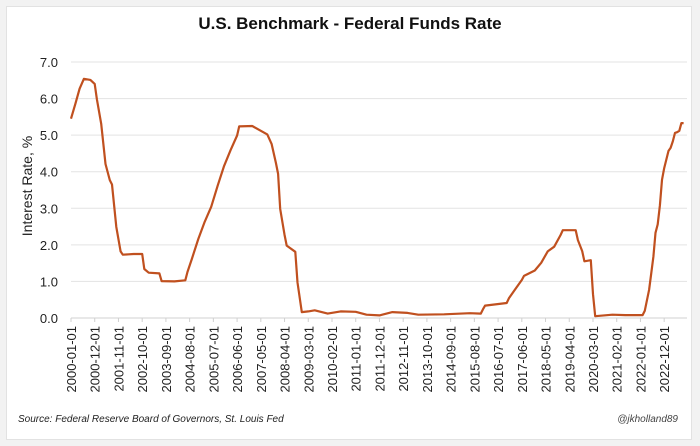  What do you see at coordinates (71, 359) in the screenshot?
I see `x-tick-label: 2000-01-01` at bounding box center [71, 359].